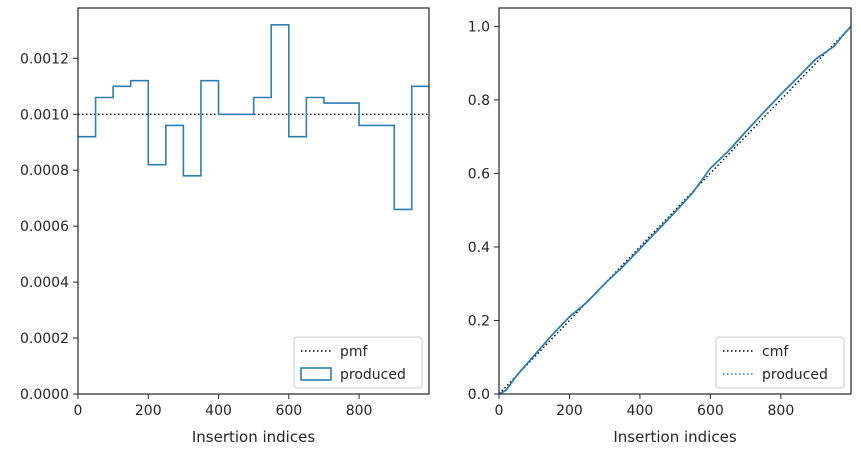  What do you see at coordinates (316, 374) in the screenshot?
I see `legend-swatch-produced` at bounding box center [316, 374].